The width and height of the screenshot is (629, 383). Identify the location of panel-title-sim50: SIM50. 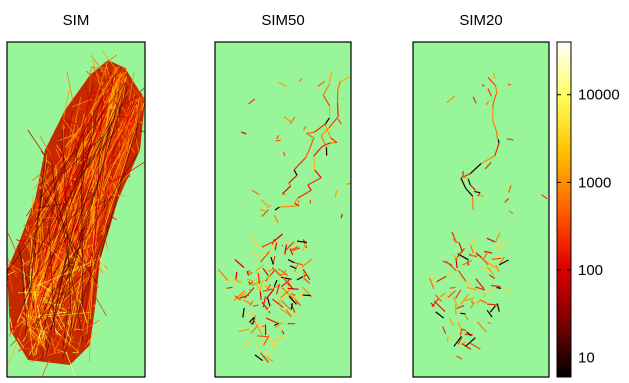
(282, 20).